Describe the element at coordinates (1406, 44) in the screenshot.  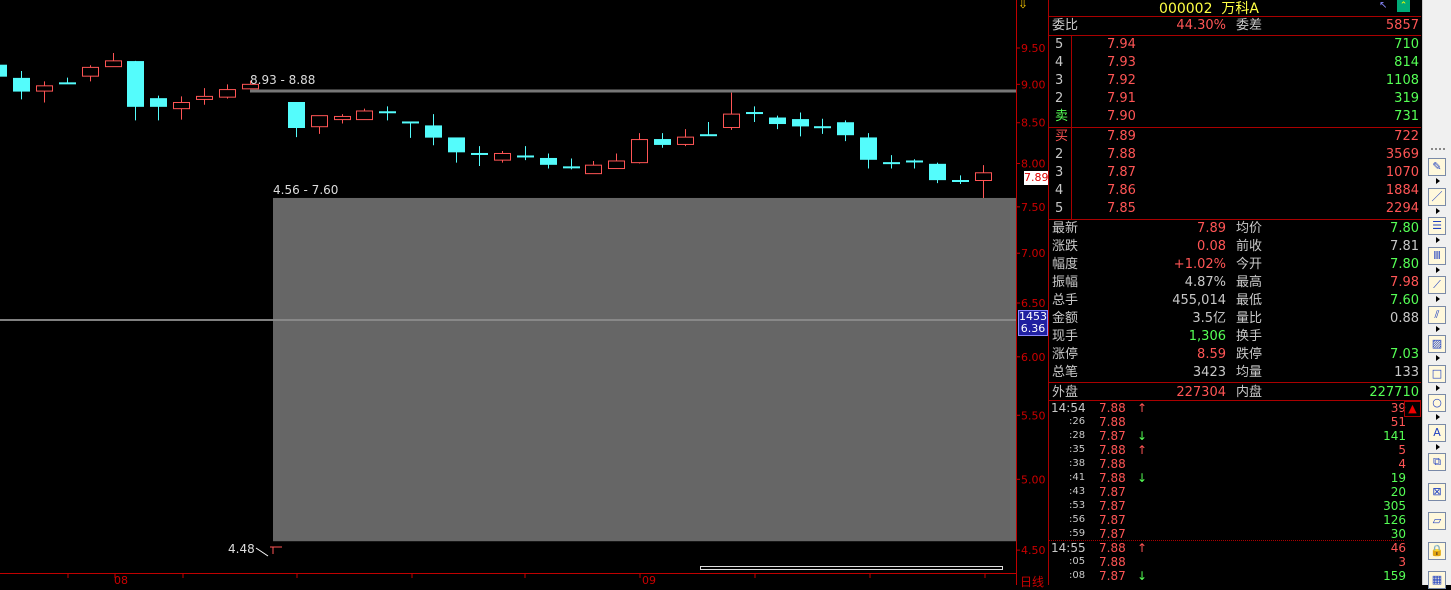
I see `volume: 710` at that location.